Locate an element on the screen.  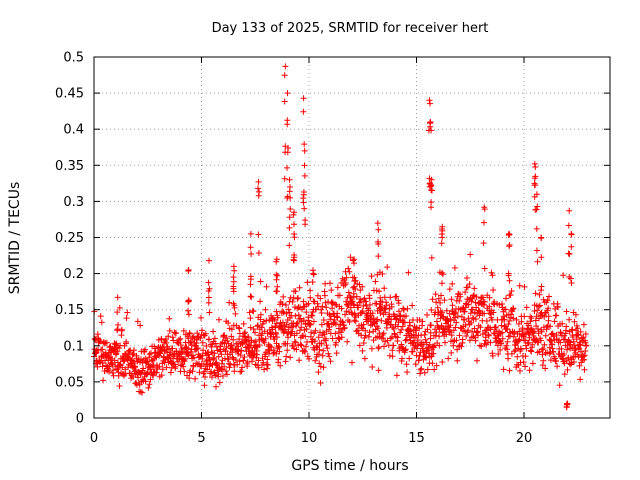
y-tick-label: 0 is located at coordinates (80, 419).